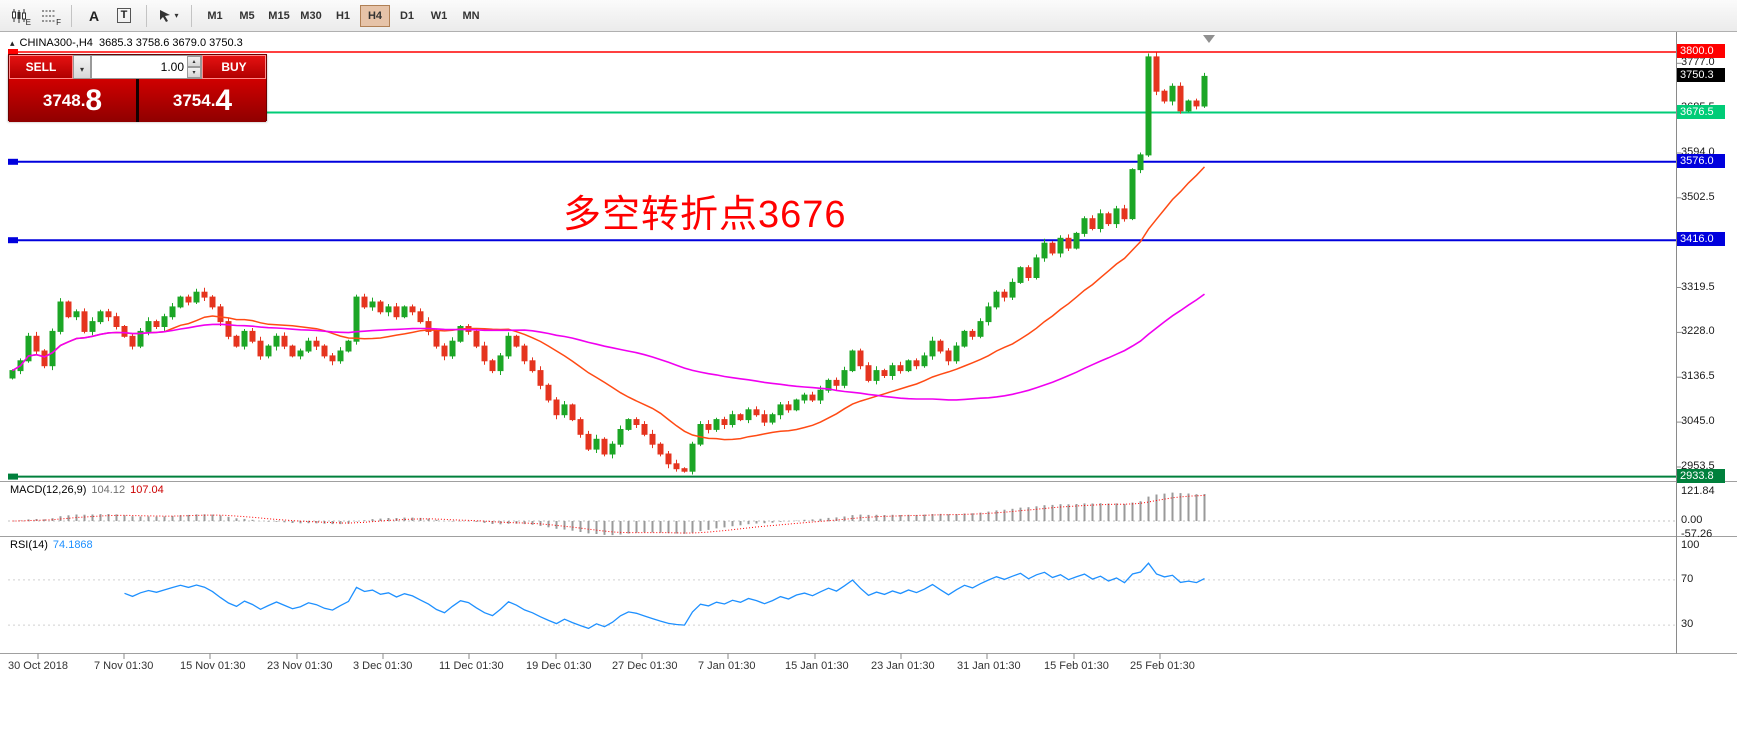 Image resolution: width=1737 pixels, height=754 pixels. I want to click on macd-main-value: 104.12, so click(108, 490).